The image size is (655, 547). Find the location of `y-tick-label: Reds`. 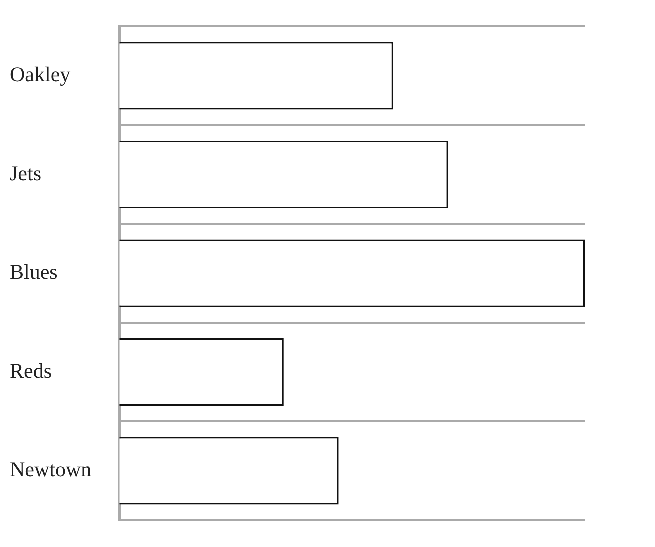

y-tick-label: Reds is located at coordinates (31, 370).